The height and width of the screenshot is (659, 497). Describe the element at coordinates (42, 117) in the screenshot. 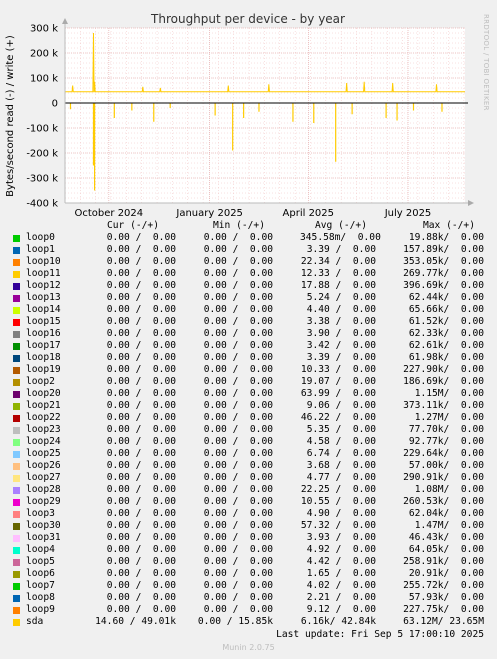

I see `y-ticks: 300 k 200 k 100 k 0 -100 k -200 k -300 k -400 k` at that location.